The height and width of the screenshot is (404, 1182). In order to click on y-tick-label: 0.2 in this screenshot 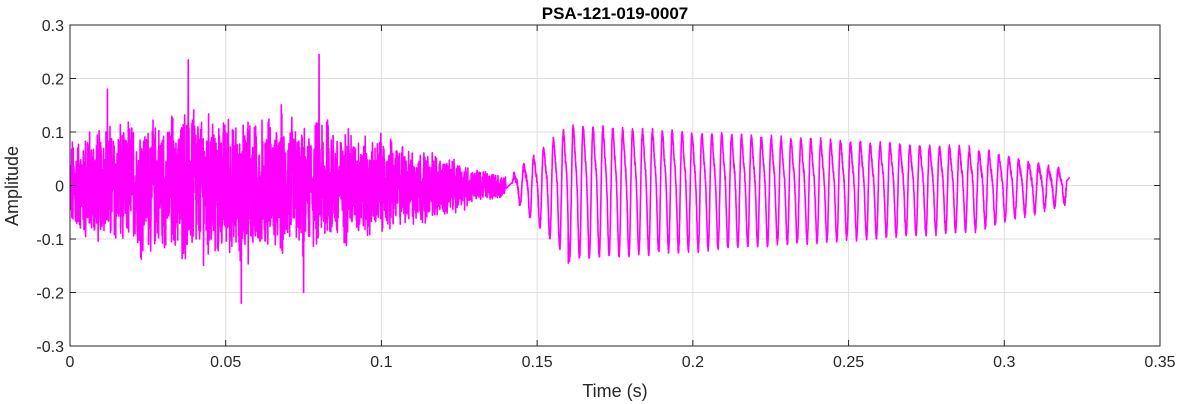, I will do `click(53, 80)`.